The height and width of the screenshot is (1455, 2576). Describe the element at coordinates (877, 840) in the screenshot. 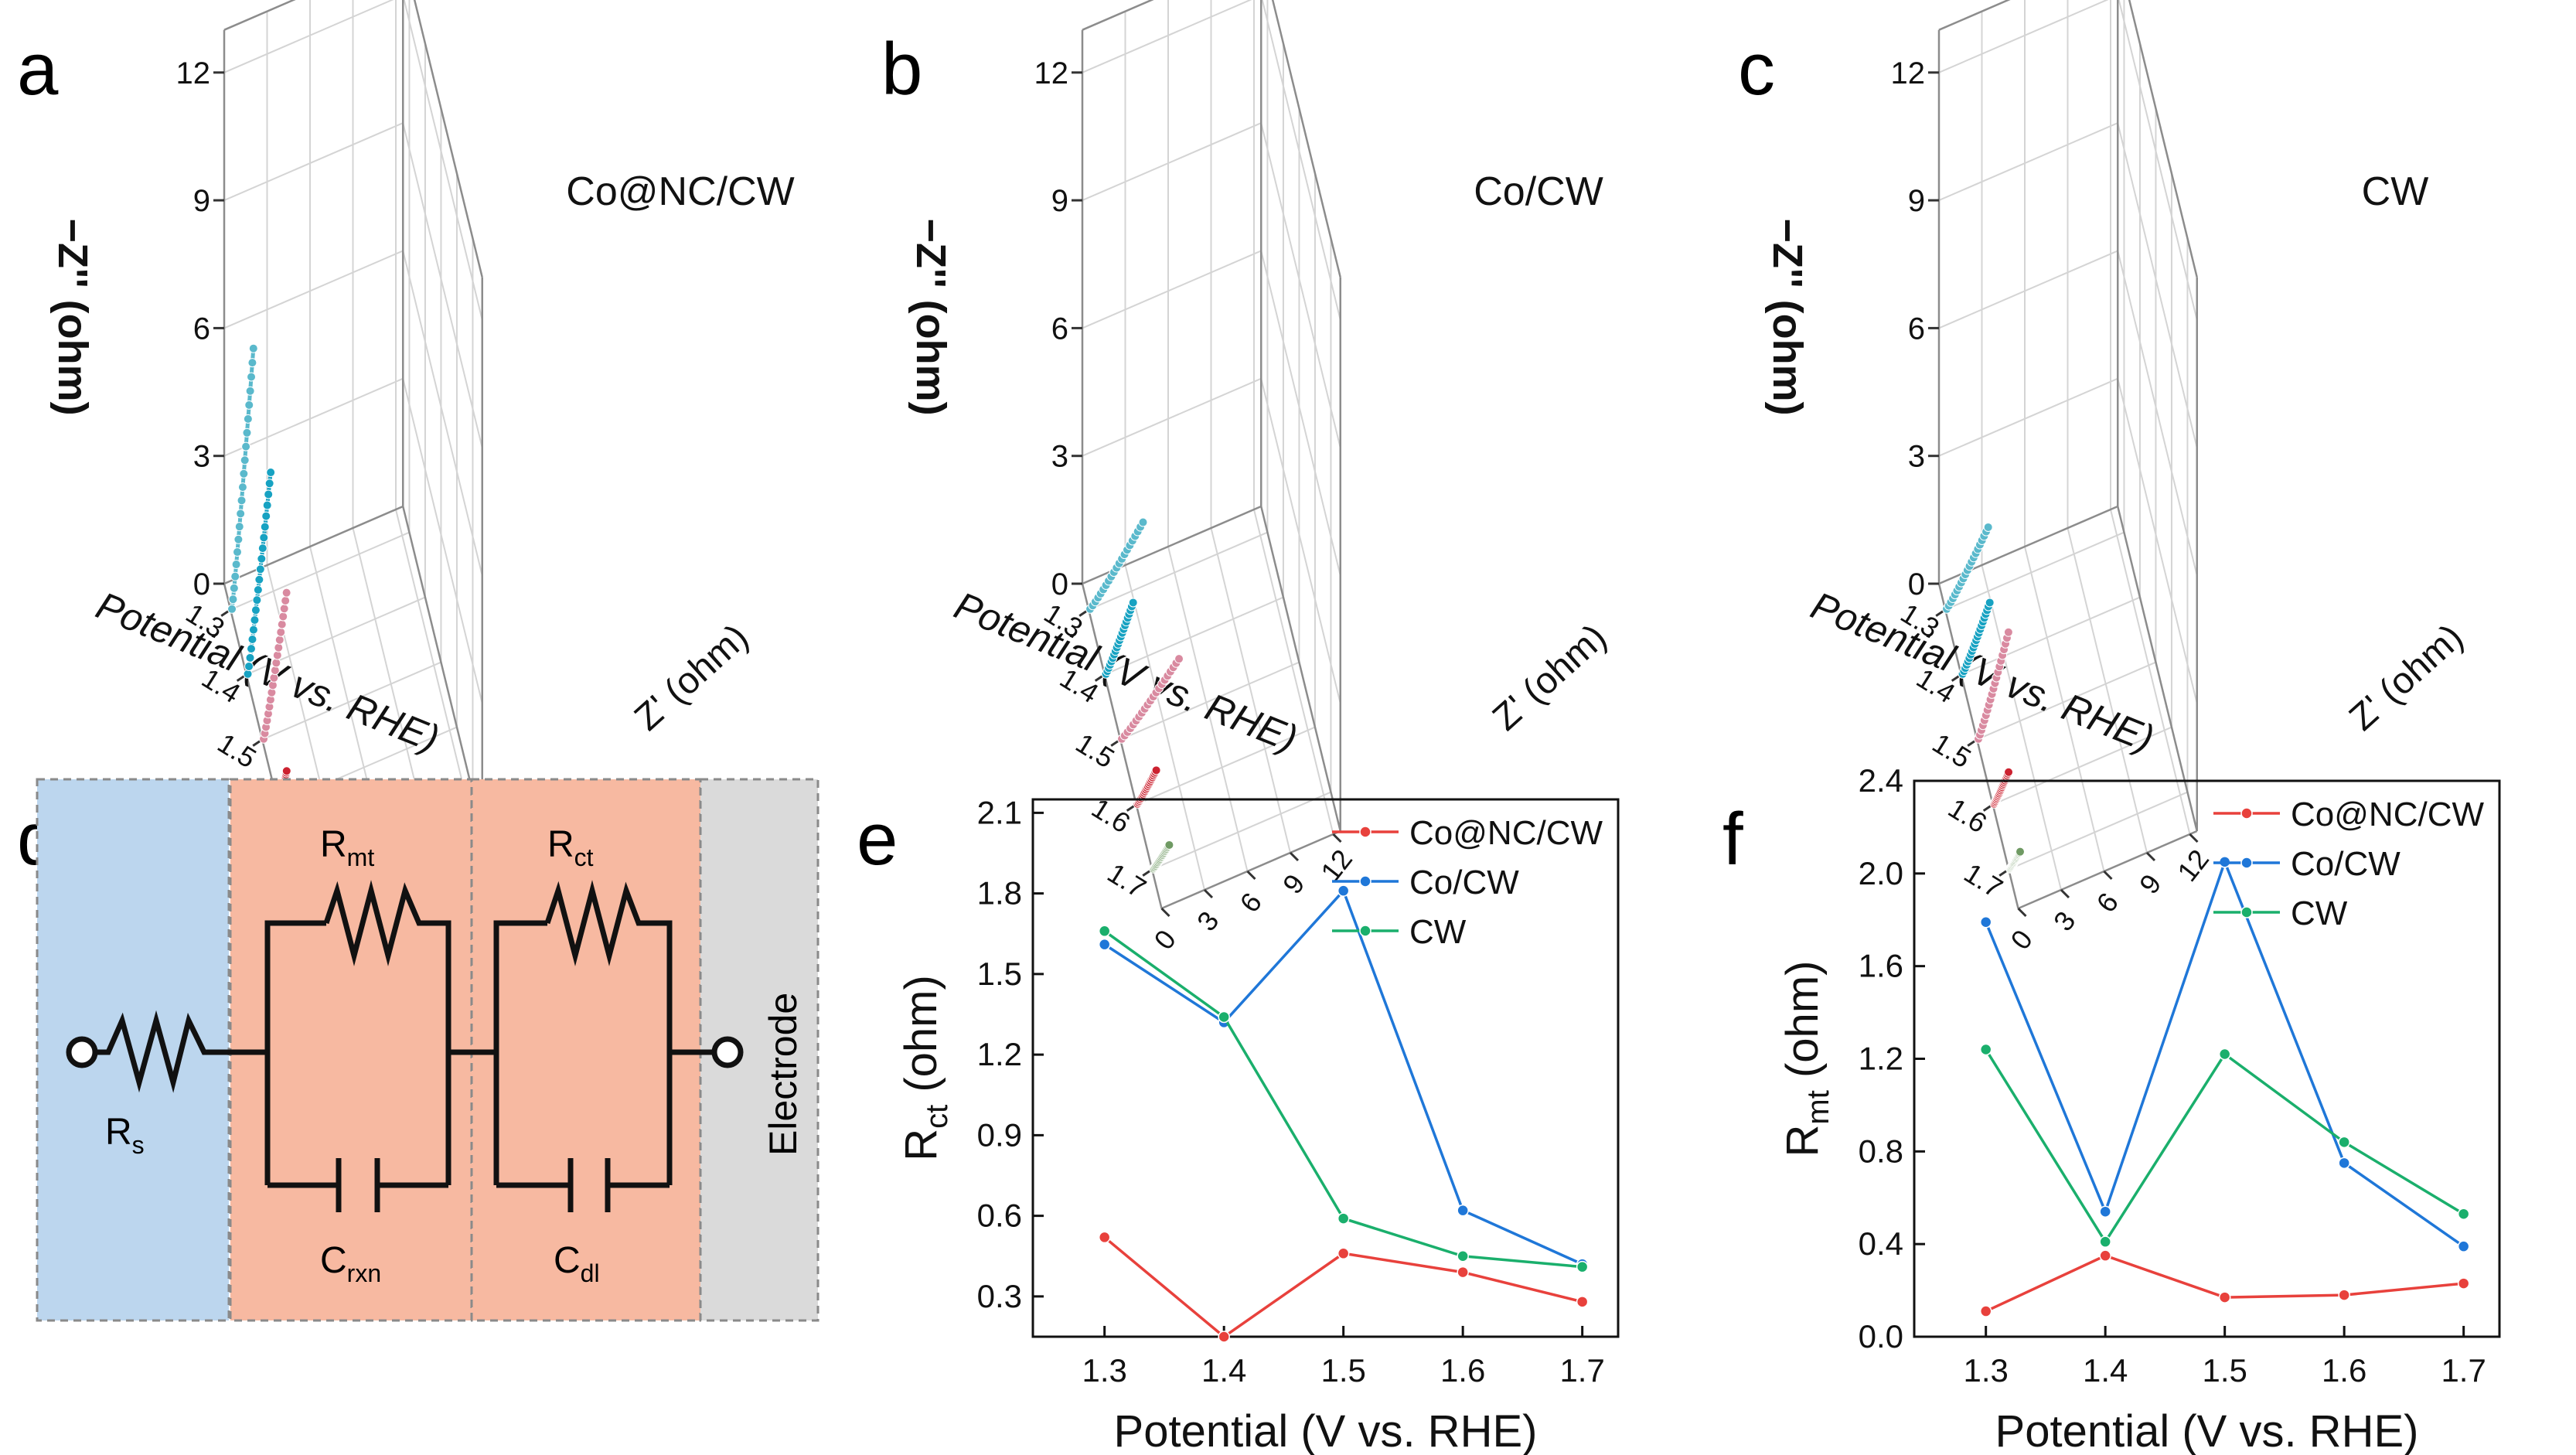

I see `panel-letter-e: e` at that location.